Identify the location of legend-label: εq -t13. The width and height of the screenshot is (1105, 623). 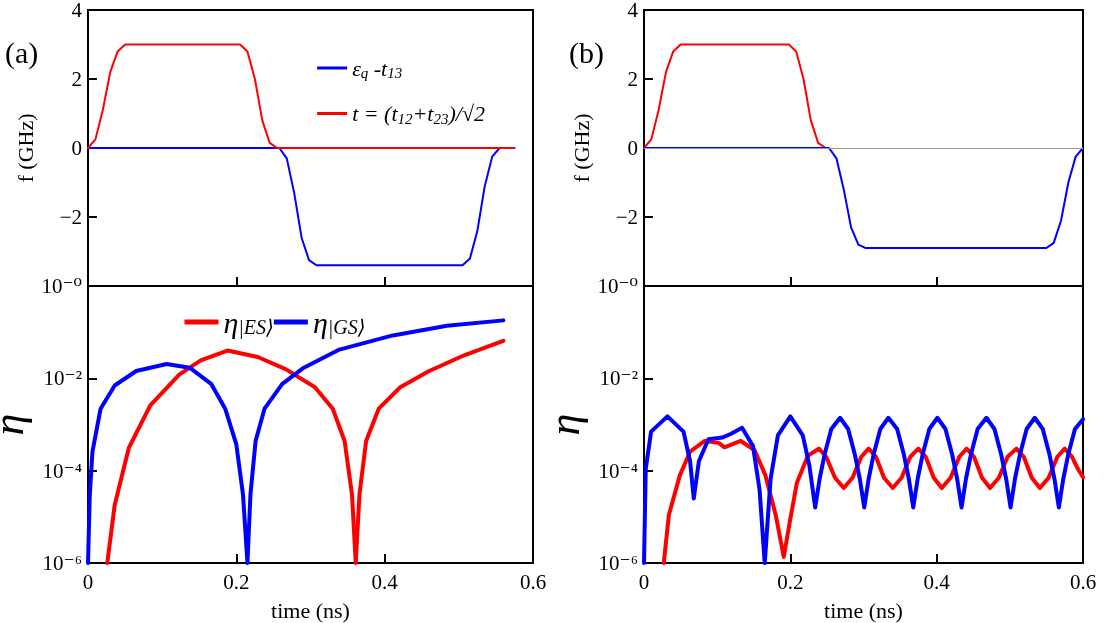
(377, 68).